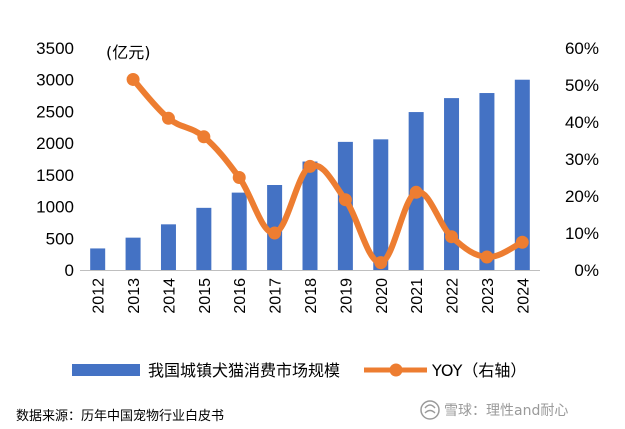  Describe the element at coordinates (582, 122) in the screenshot. I see `right-tick-label: 40%` at that location.